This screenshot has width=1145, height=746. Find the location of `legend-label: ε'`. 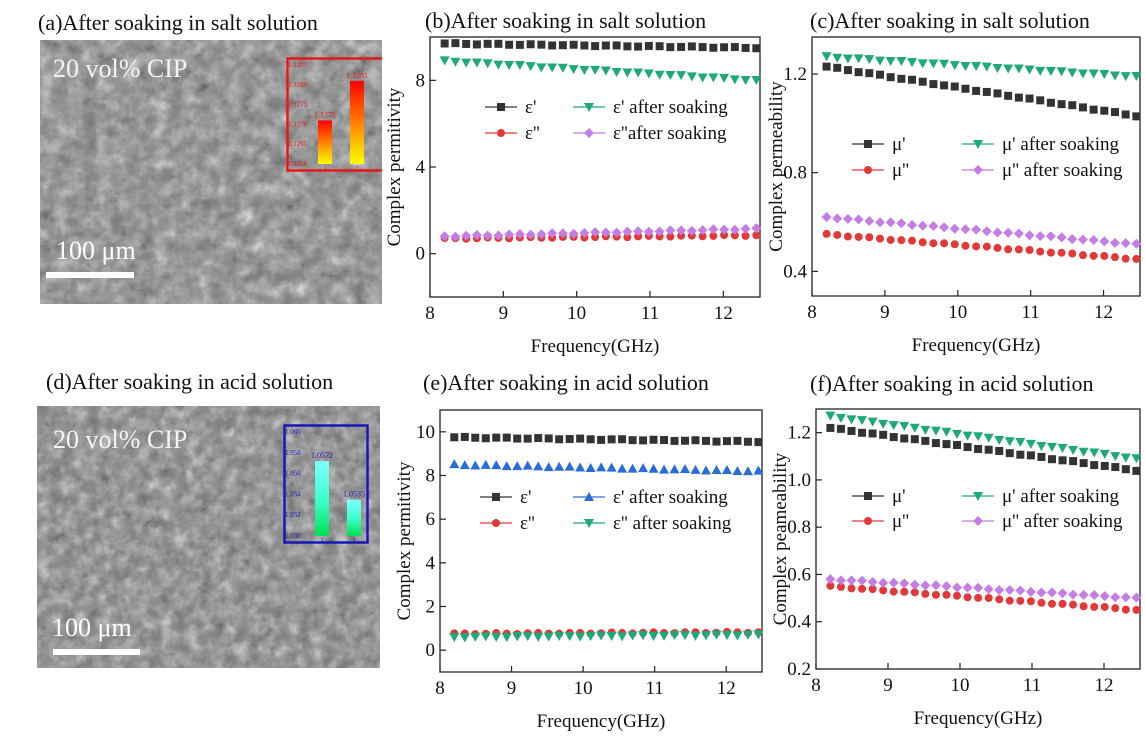

legend-label: ε' is located at coordinates (525, 497).